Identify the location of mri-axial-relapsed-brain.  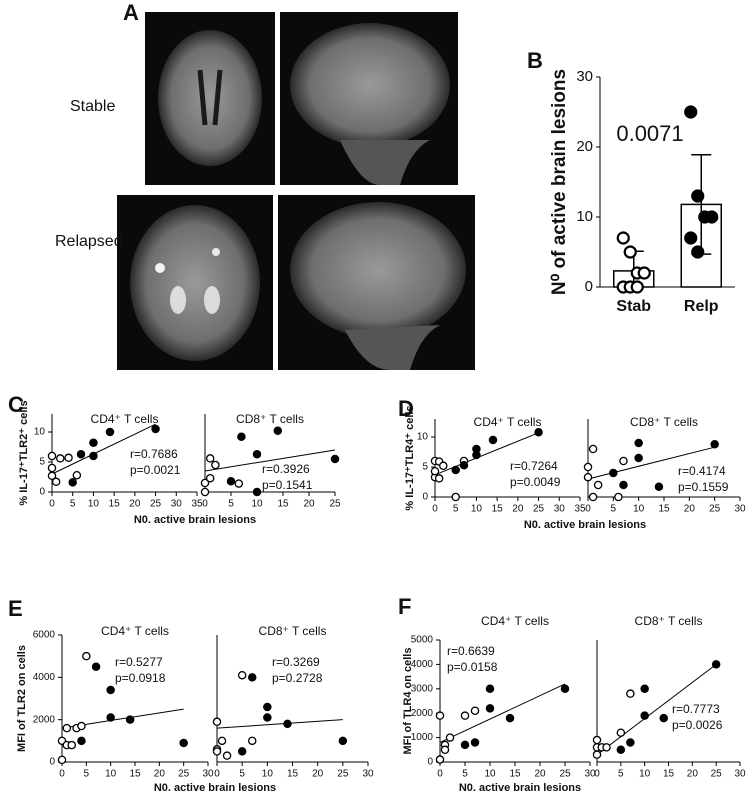
(195, 283).